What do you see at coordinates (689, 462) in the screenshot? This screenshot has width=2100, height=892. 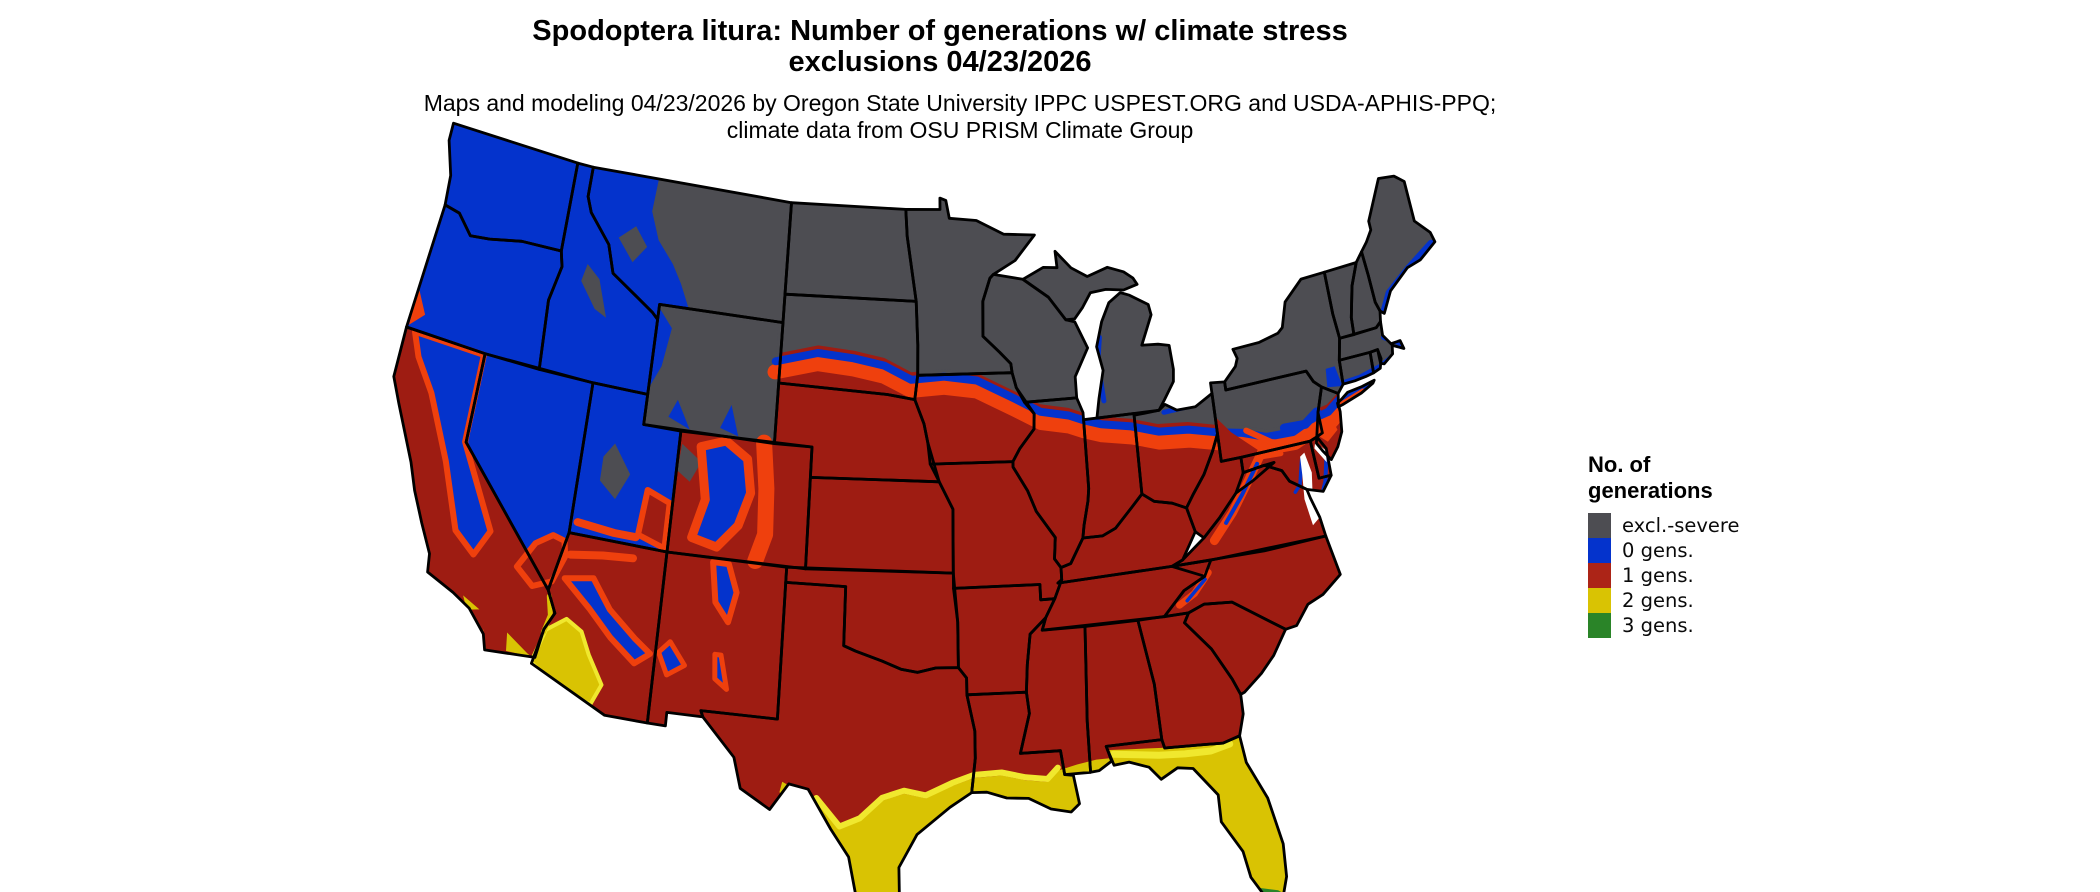 I see `overlay-co-gray` at bounding box center [689, 462].